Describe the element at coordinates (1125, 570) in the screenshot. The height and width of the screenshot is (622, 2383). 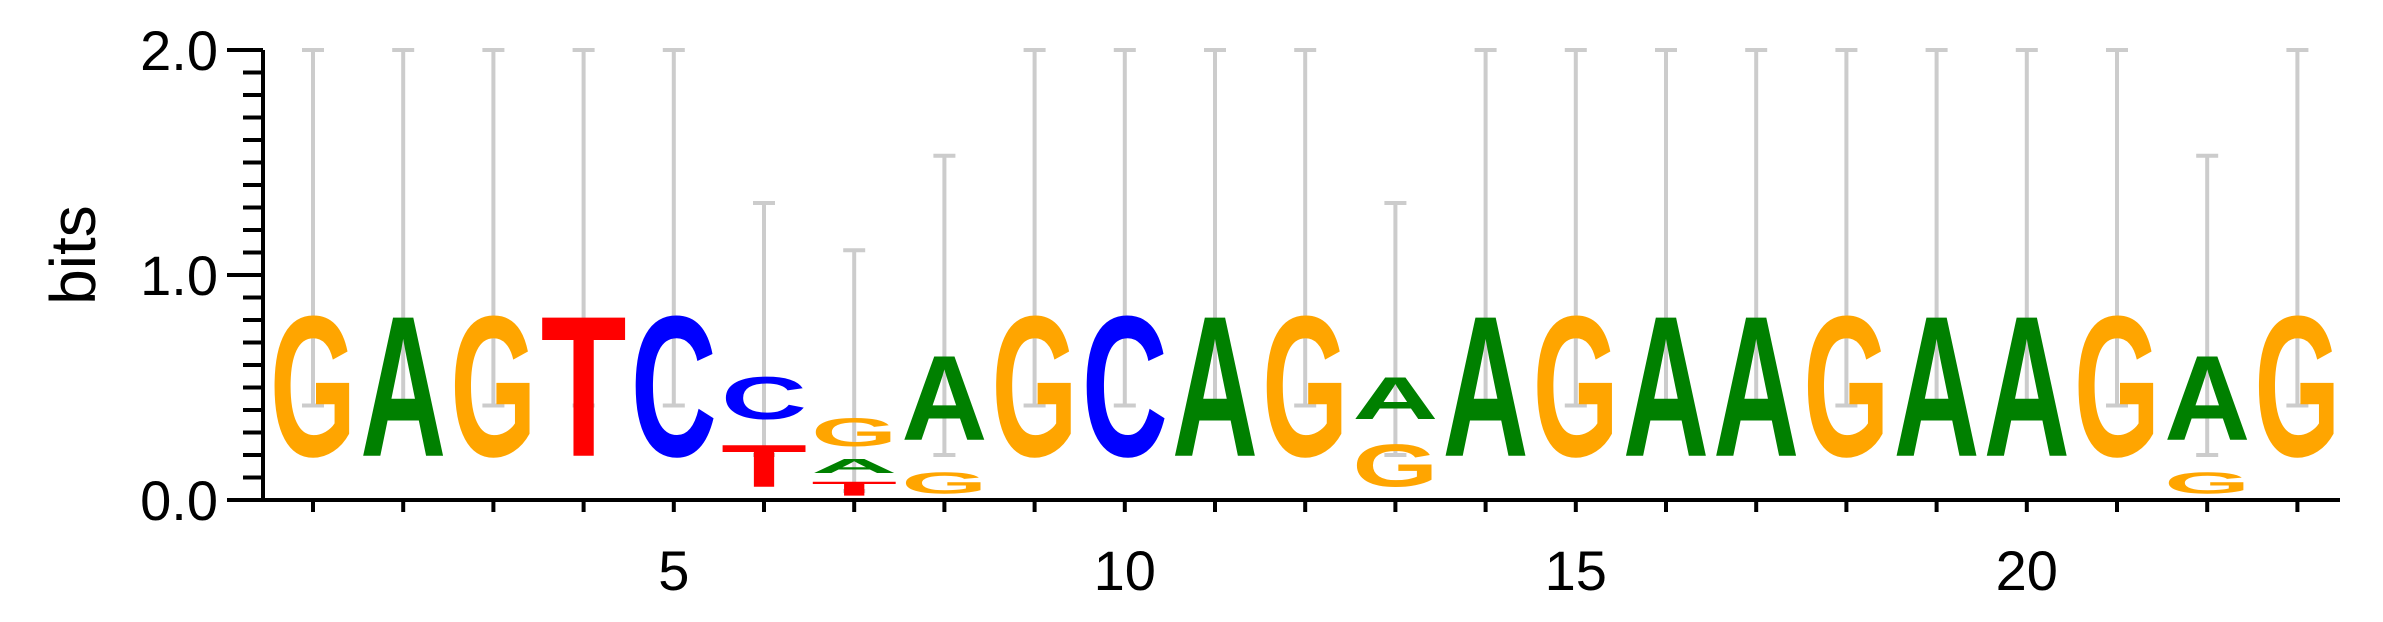
I see `x-tick-label: 10` at that location.